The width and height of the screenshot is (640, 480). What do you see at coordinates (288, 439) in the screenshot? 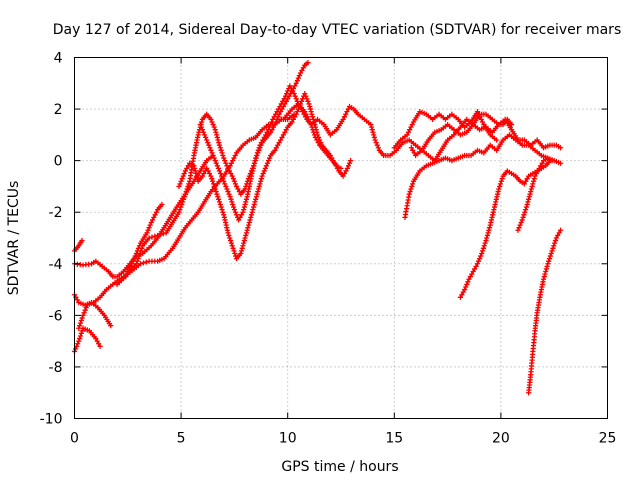
I see `x-tick-label: 10` at bounding box center [288, 439].